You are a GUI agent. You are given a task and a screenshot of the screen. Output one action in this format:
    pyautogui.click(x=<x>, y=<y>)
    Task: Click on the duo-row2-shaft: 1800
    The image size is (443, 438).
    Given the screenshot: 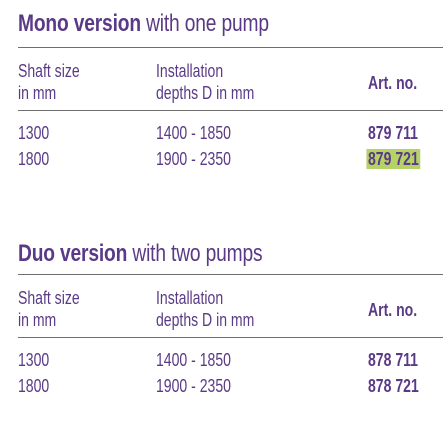 What is the action you would take?
    pyautogui.click(x=34, y=386)
    